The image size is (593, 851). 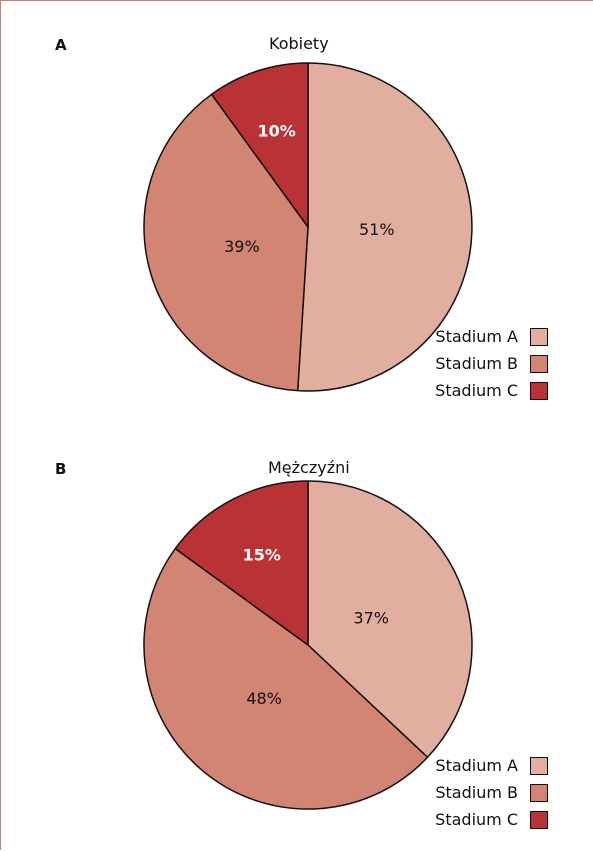 I want to click on panel-letter-b: B, so click(x=61, y=469).